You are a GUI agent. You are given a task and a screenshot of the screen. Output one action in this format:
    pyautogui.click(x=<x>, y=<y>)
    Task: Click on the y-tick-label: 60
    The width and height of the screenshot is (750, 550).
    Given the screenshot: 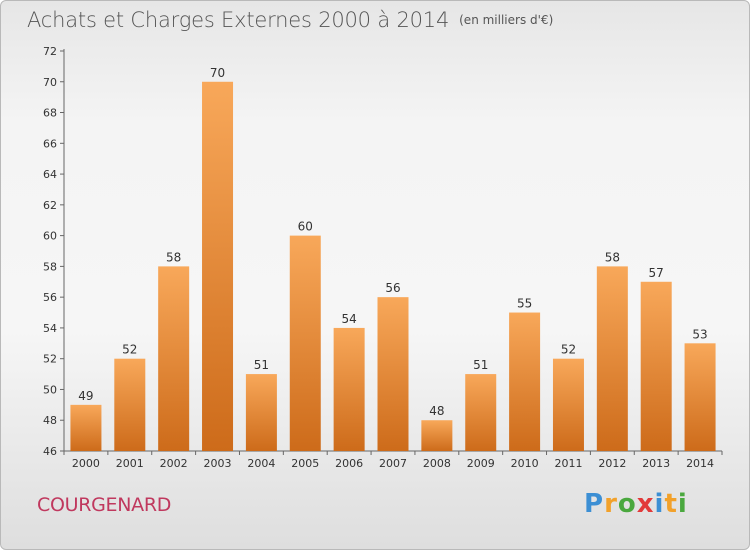 What is the action you would take?
    pyautogui.click(x=50, y=236)
    